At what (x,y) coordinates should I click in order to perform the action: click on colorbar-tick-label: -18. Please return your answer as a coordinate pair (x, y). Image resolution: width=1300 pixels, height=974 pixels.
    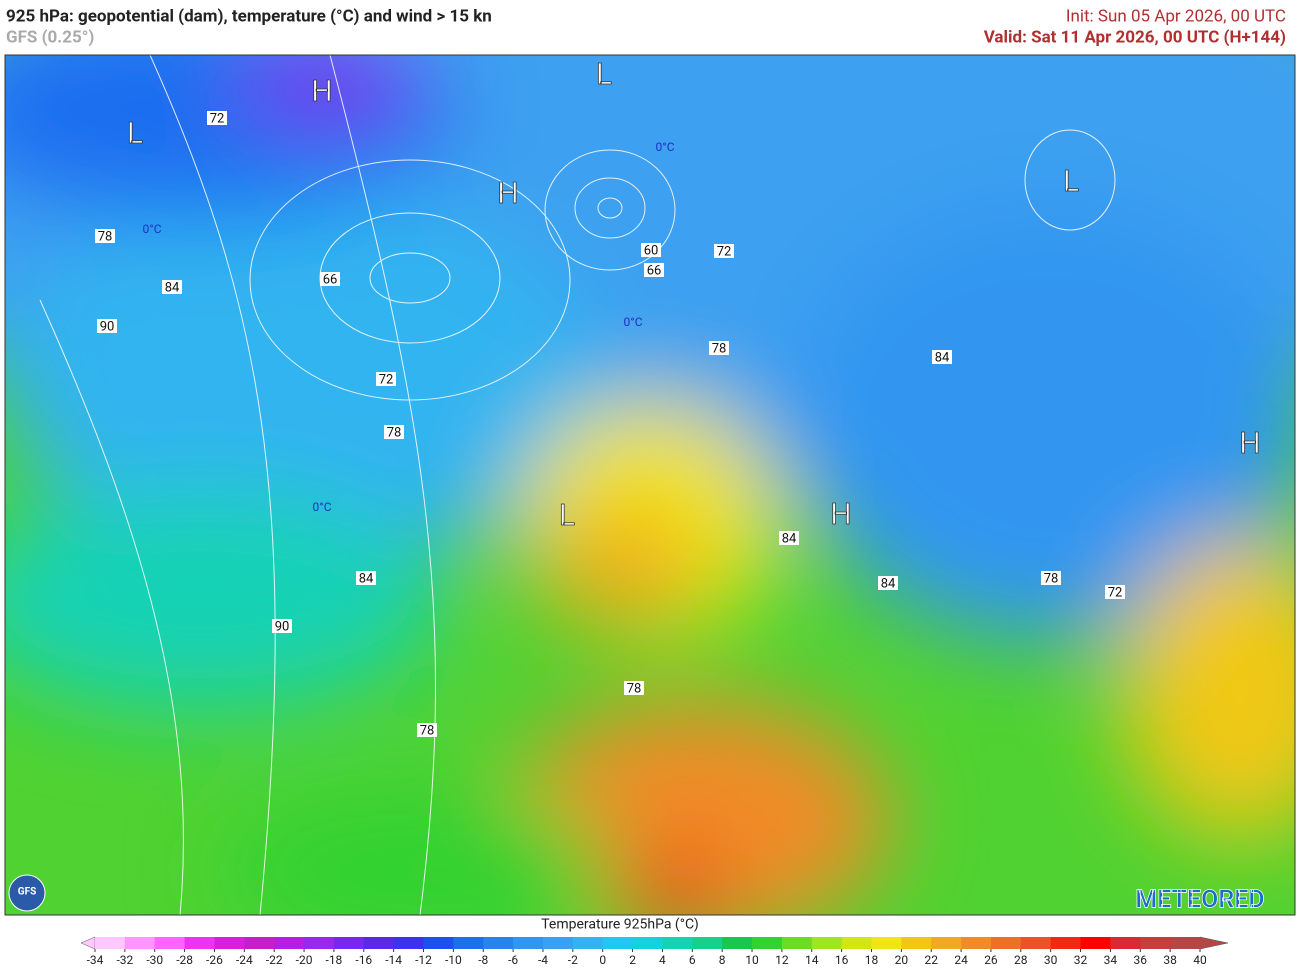
    Looking at the image, I should click on (334, 960).